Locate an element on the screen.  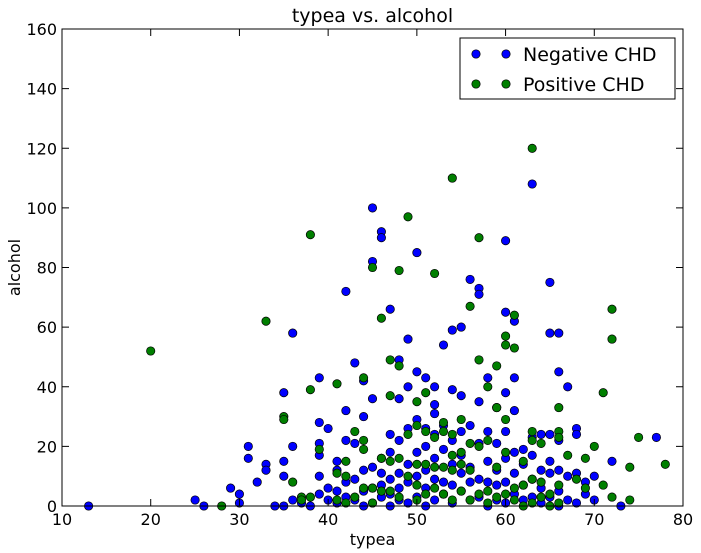
y-tick-label: 100 is located at coordinates (41, 208).